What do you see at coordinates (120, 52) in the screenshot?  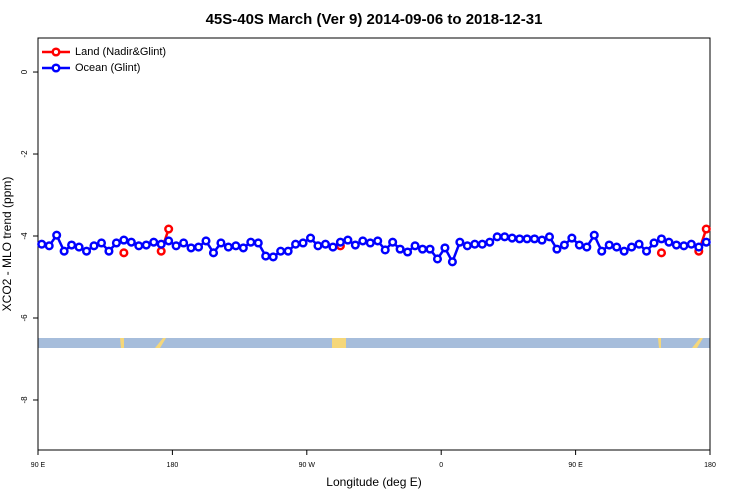 I see `legend-label: Land (Nadir&Glint)` at bounding box center [120, 52].